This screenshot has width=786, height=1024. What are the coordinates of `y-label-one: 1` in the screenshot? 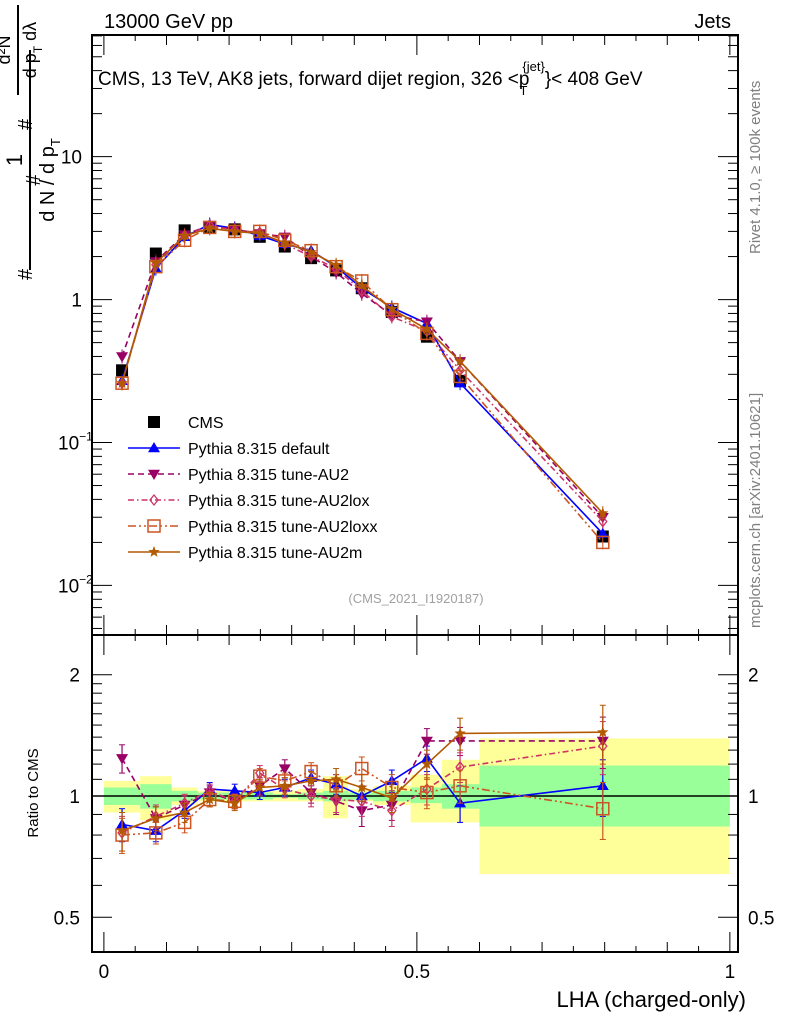 It's located at (14, 160).